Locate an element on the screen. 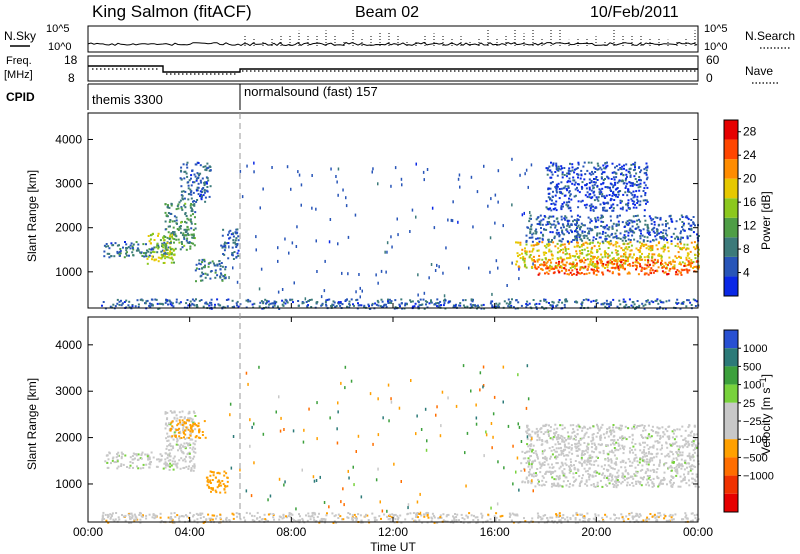 The width and height of the screenshot is (800, 554). noise-panel-frame is located at coordinates (393, 39).